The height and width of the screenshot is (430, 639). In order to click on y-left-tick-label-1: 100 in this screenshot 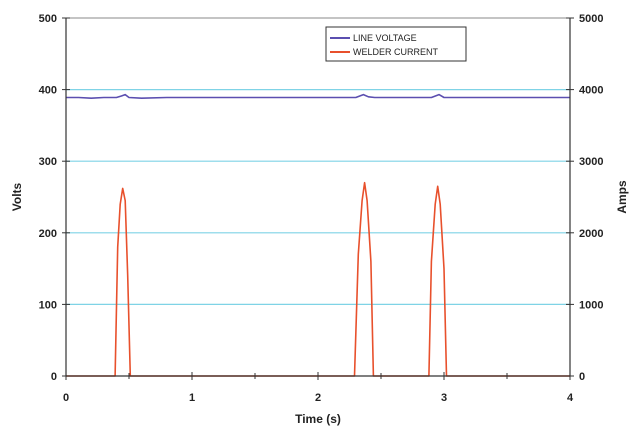, I will do `click(48, 305)`.